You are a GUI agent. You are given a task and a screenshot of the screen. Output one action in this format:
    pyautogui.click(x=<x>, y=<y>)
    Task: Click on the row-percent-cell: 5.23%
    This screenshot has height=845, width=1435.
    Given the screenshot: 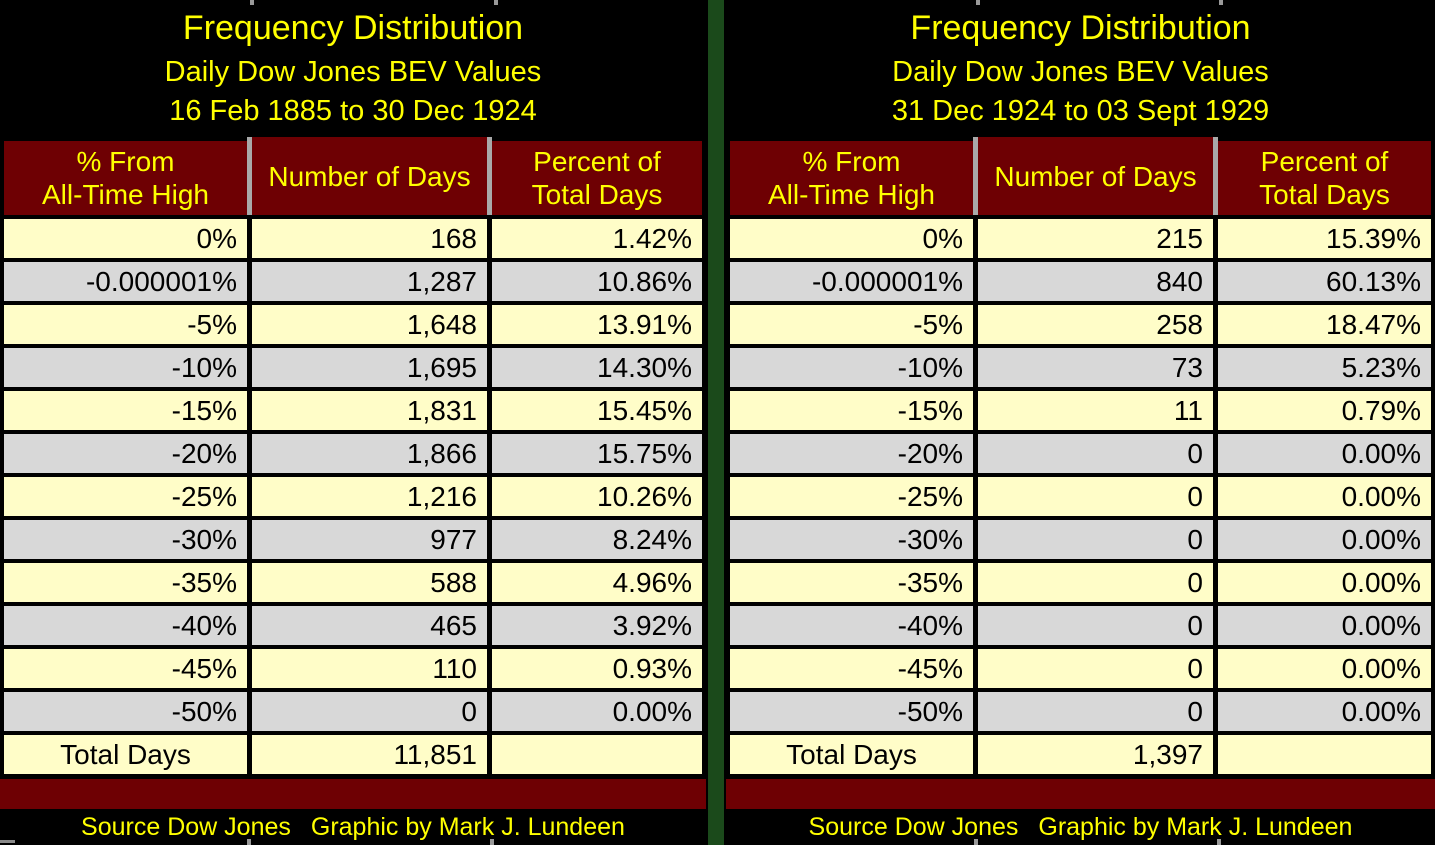 What is the action you would take?
    pyautogui.click(x=1324, y=367)
    